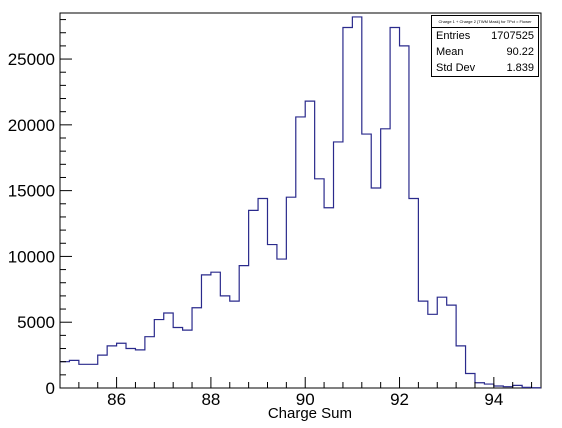 This screenshot has width=562, height=428. I want to click on stddev-value: 1.839, so click(520, 68).